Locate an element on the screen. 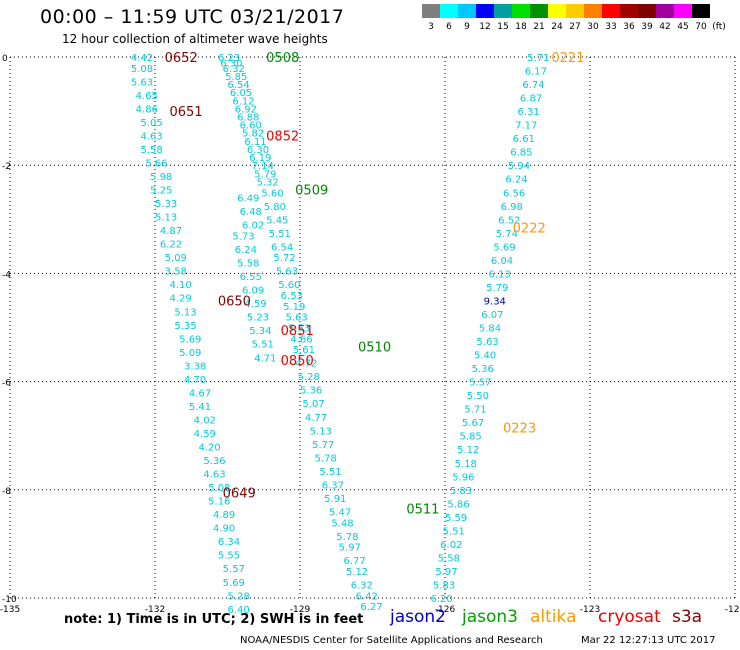 The height and width of the screenshot is (650, 740). scale-label: 12 is located at coordinates (485, 27).